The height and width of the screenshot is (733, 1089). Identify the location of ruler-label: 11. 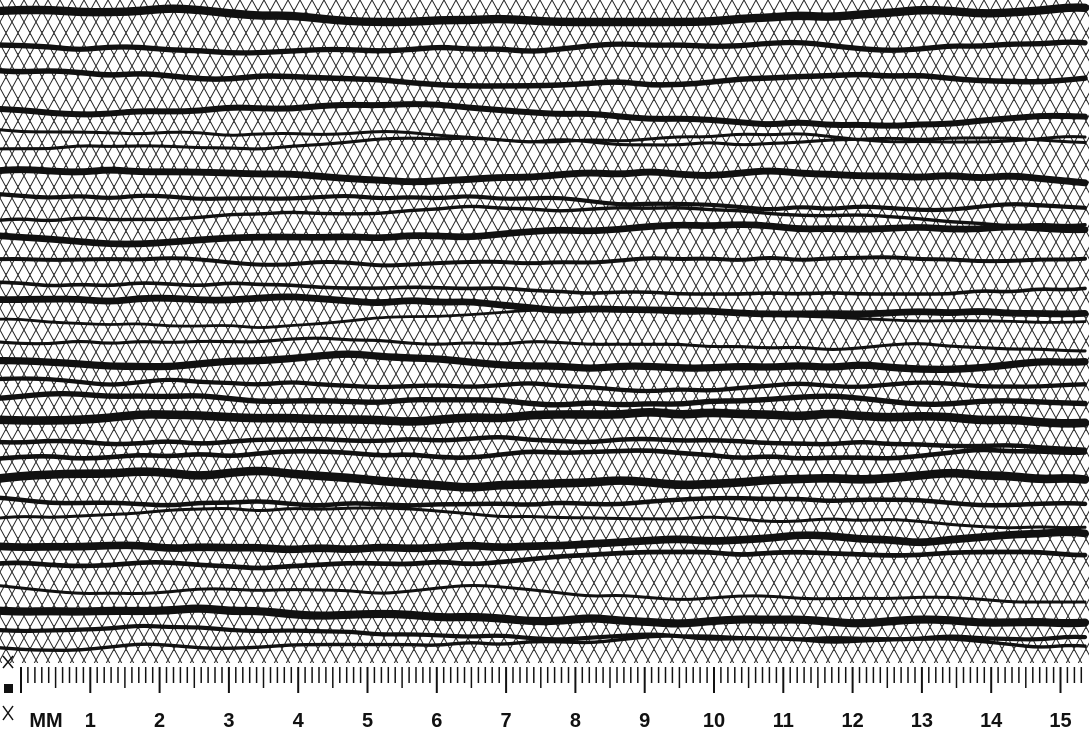
(783, 721).